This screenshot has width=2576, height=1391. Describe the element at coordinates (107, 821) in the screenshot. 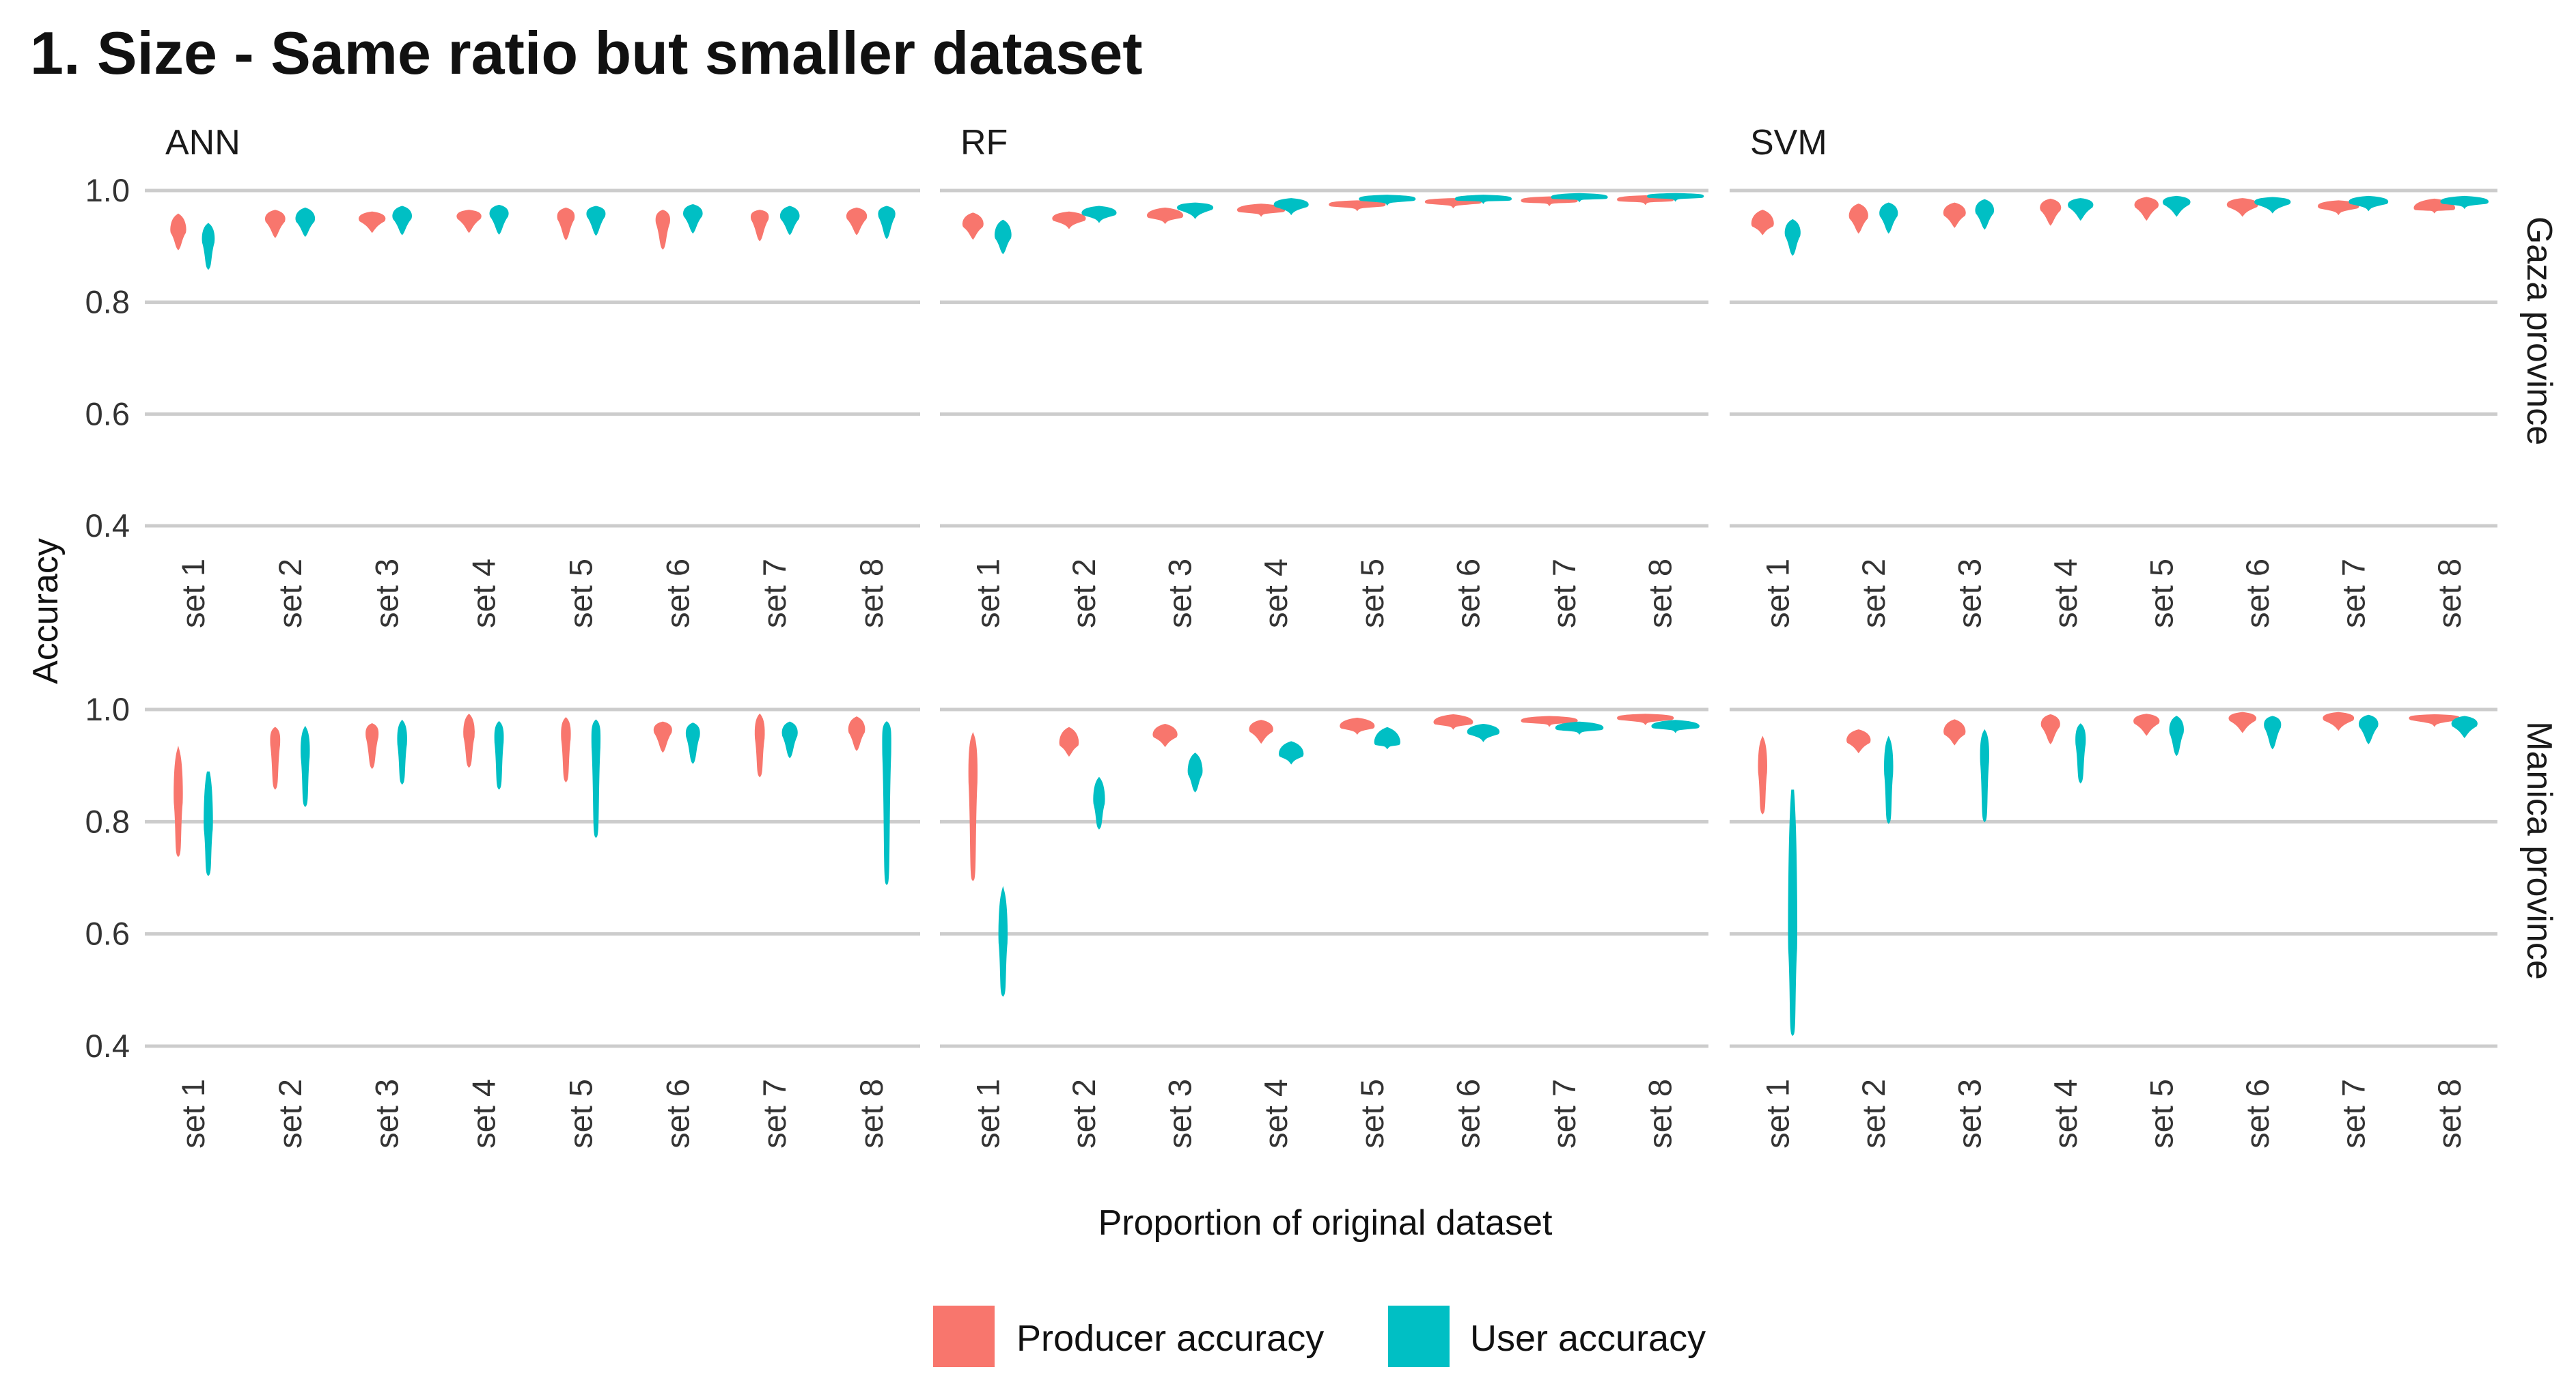

I see `y-tick-label: 0.8` at that location.